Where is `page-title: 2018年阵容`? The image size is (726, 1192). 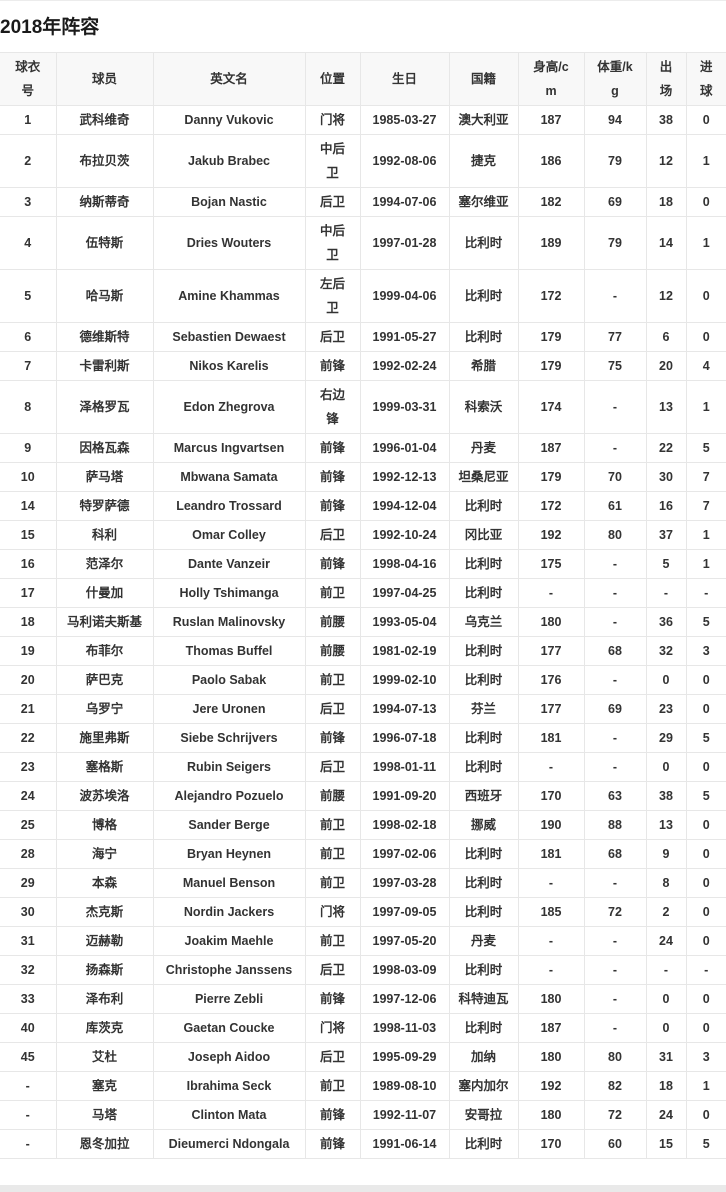
page-title: 2018年阵容 is located at coordinates (50, 27).